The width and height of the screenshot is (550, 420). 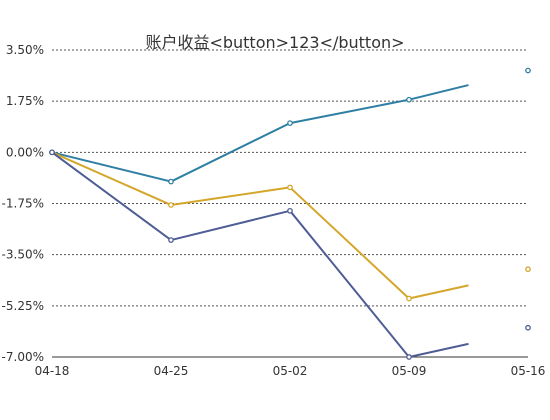 I want to click on x-tick-label: 04-18, so click(x=52, y=371).